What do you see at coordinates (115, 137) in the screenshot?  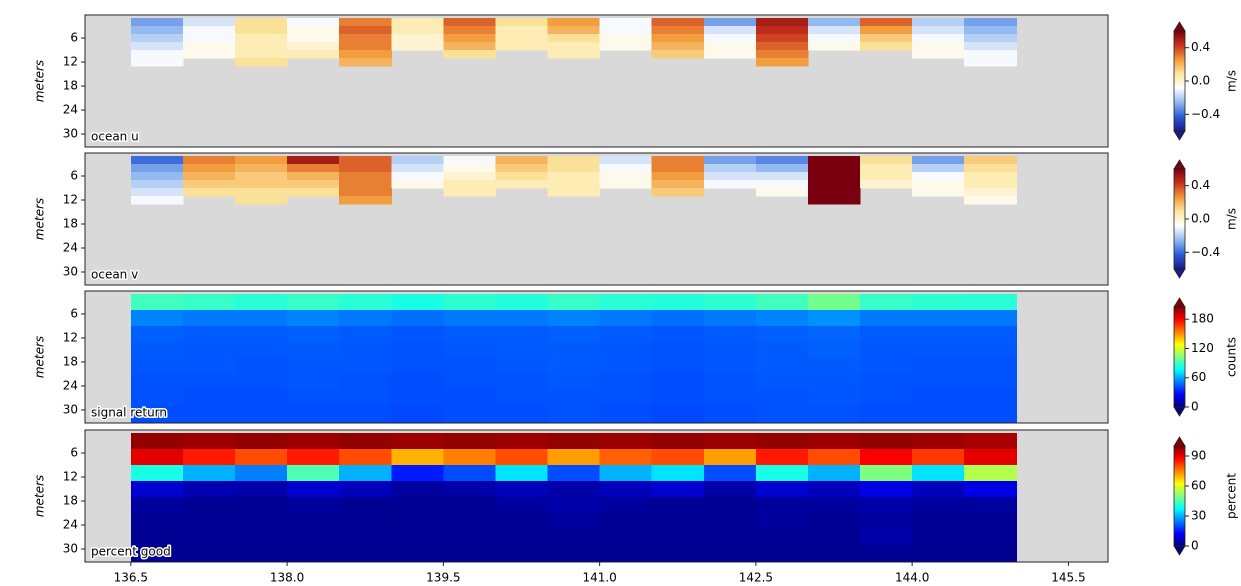 I see `panel-label: ocean u` at bounding box center [115, 137].